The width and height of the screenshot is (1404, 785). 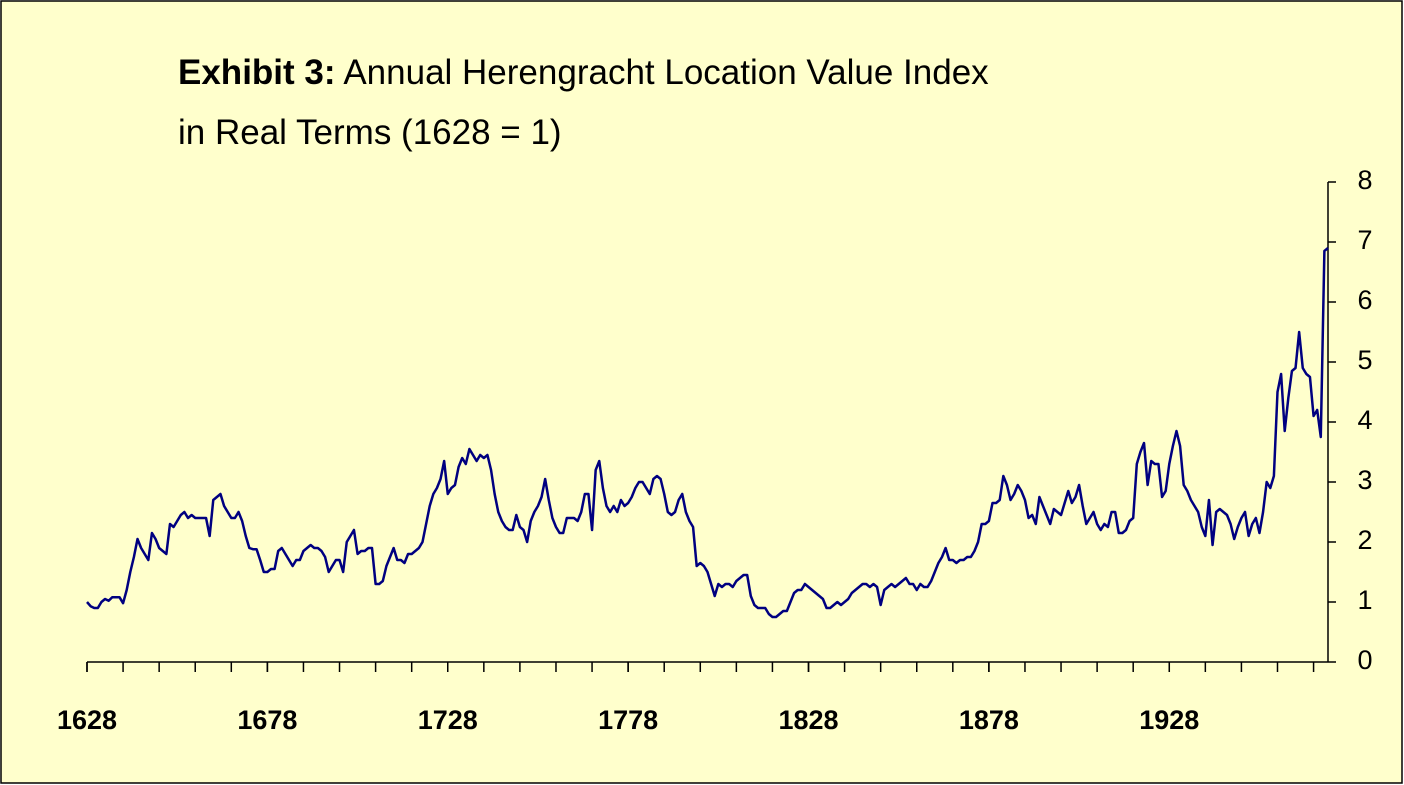 I want to click on x-tick-label: 1628, so click(x=87, y=720).